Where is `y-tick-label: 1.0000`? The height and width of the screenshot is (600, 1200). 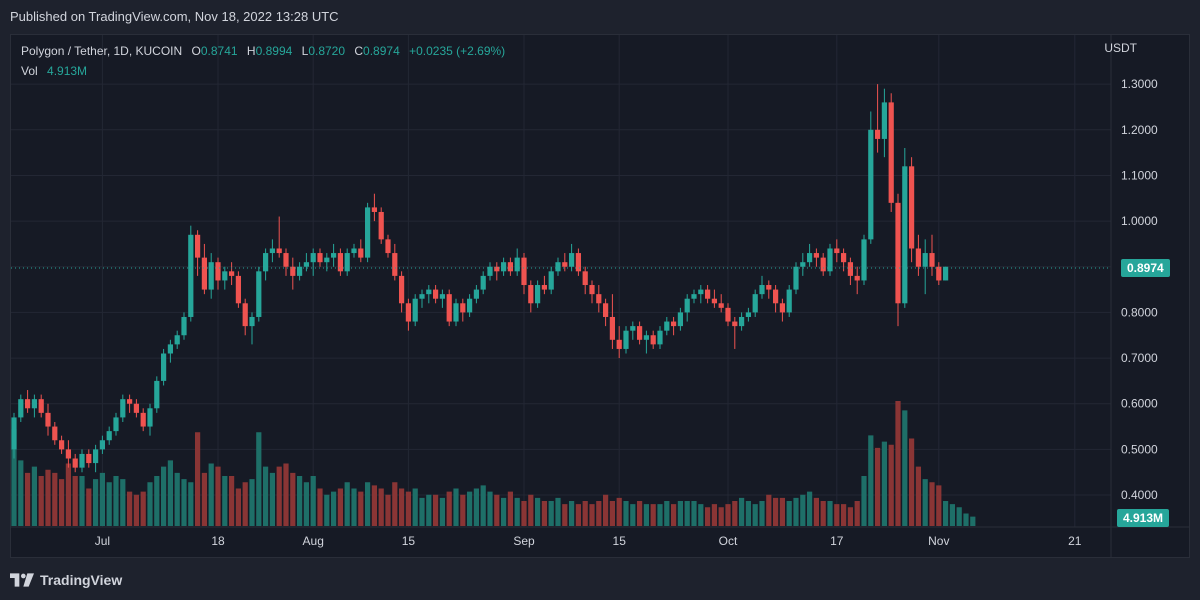
y-tick-label: 1.0000 is located at coordinates (1139, 221).